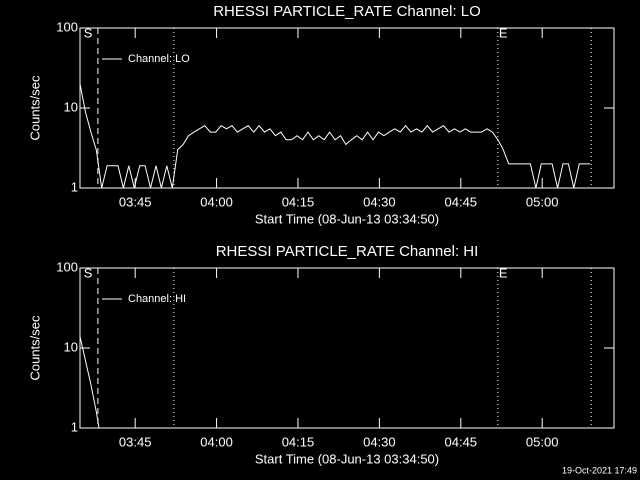 The height and width of the screenshot is (480, 640). Describe the element at coordinates (599, 470) in the screenshot. I see `footer: 19-Oct-2021 17:49` at that location.